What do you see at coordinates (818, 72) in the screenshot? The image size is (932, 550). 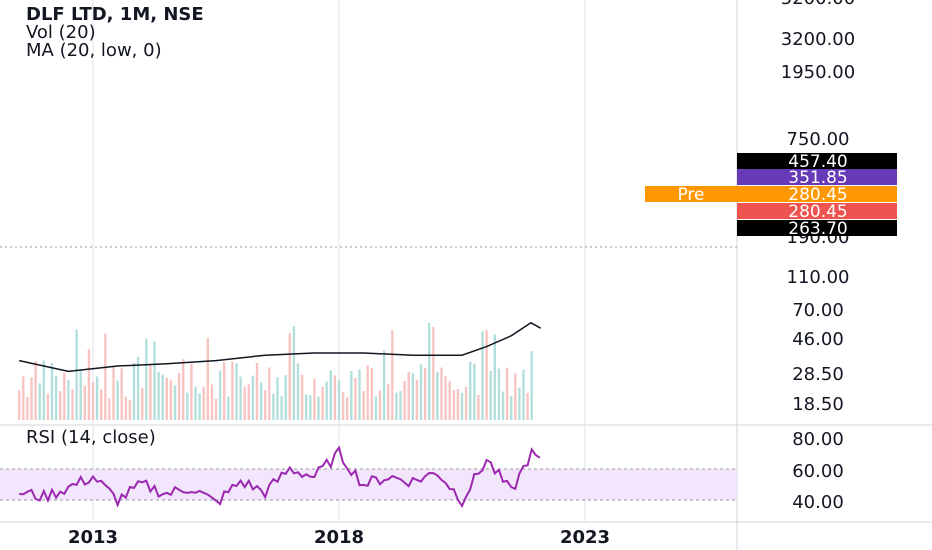 I see `price-axis-label: 1950.00` at bounding box center [818, 72].